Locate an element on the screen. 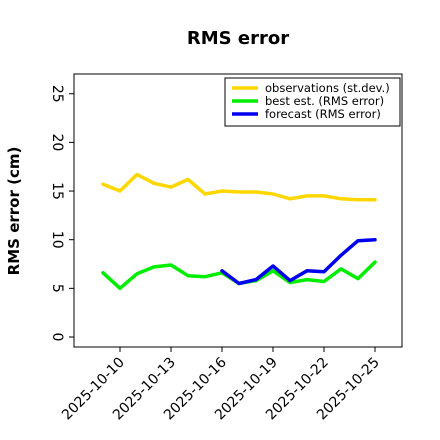 This screenshot has width=440, height=440. chart-title: RMS error is located at coordinates (238, 38).